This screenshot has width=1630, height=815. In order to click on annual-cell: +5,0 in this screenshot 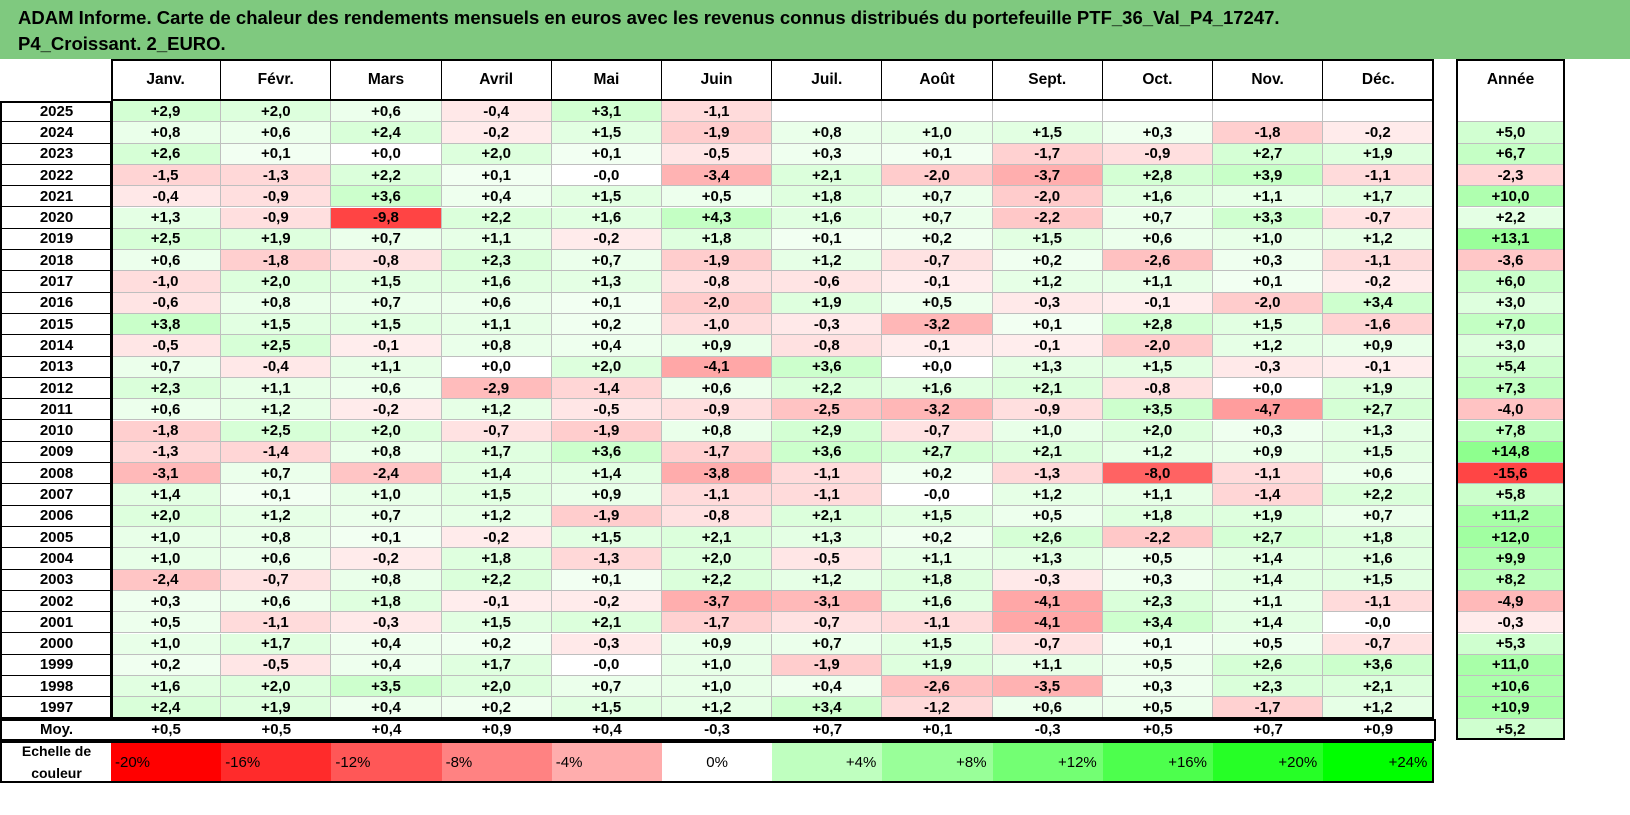, I will do `click(1510, 133)`.